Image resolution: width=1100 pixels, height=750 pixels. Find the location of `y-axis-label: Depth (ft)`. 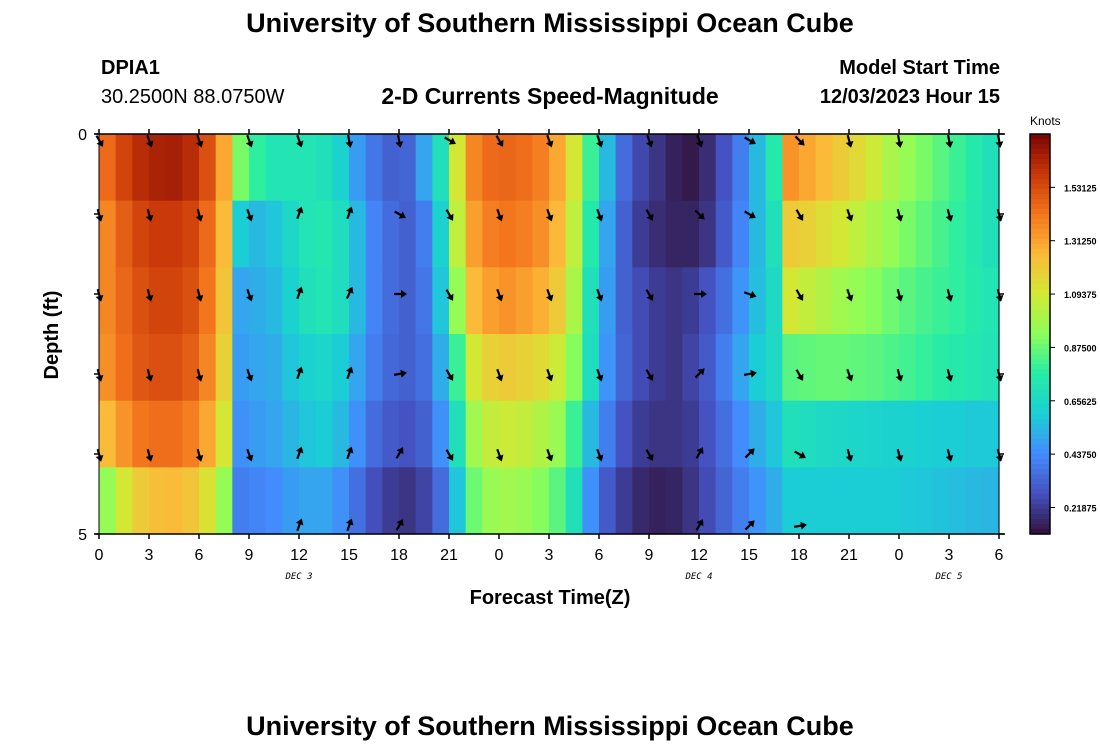

y-axis-label: Depth (ft) is located at coordinates (52, 335).